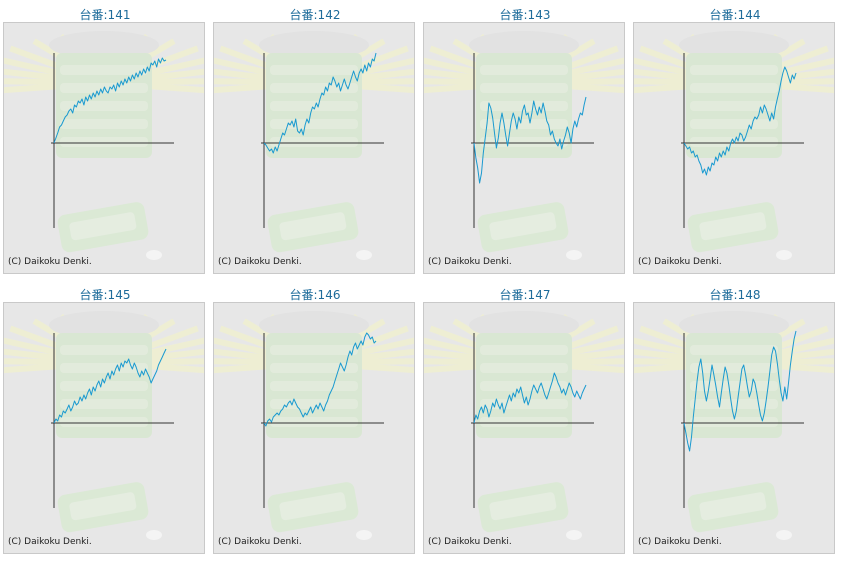 The height and width of the screenshot is (562, 841). Describe the element at coordinates (525, 15) in the screenshot. I see `chart-title: 台番:143` at that location.